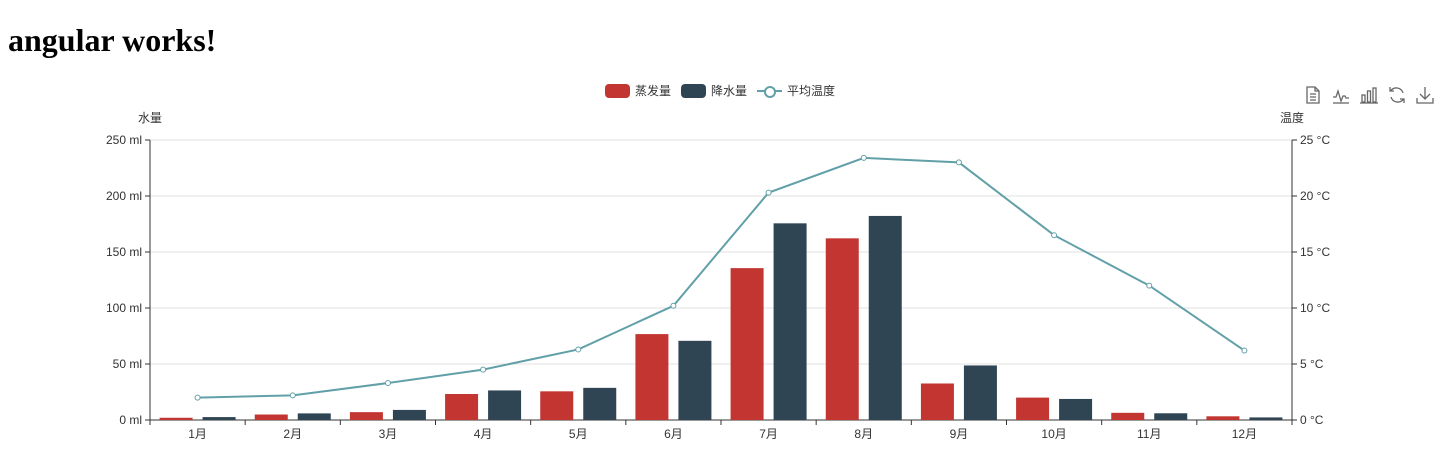  What do you see at coordinates (693, 90) in the screenshot?
I see `legend-swatch-precipitation` at bounding box center [693, 90].